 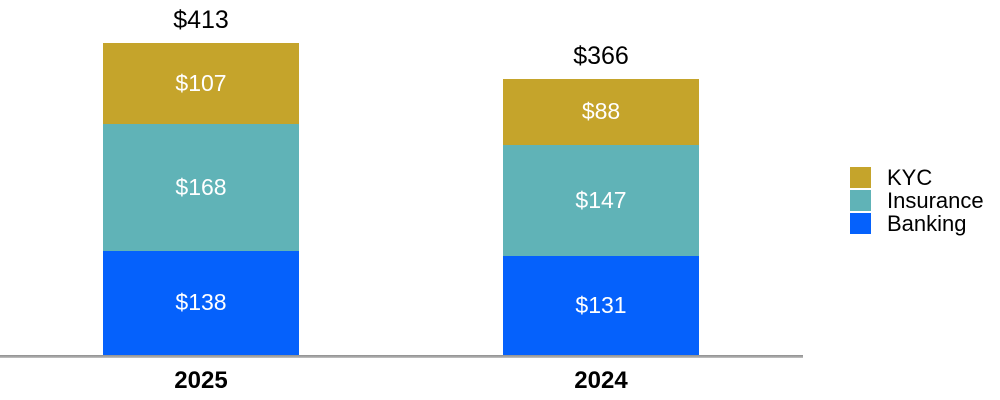 What do you see at coordinates (401, 356) in the screenshot?
I see `category-axis-line` at bounding box center [401, 356].